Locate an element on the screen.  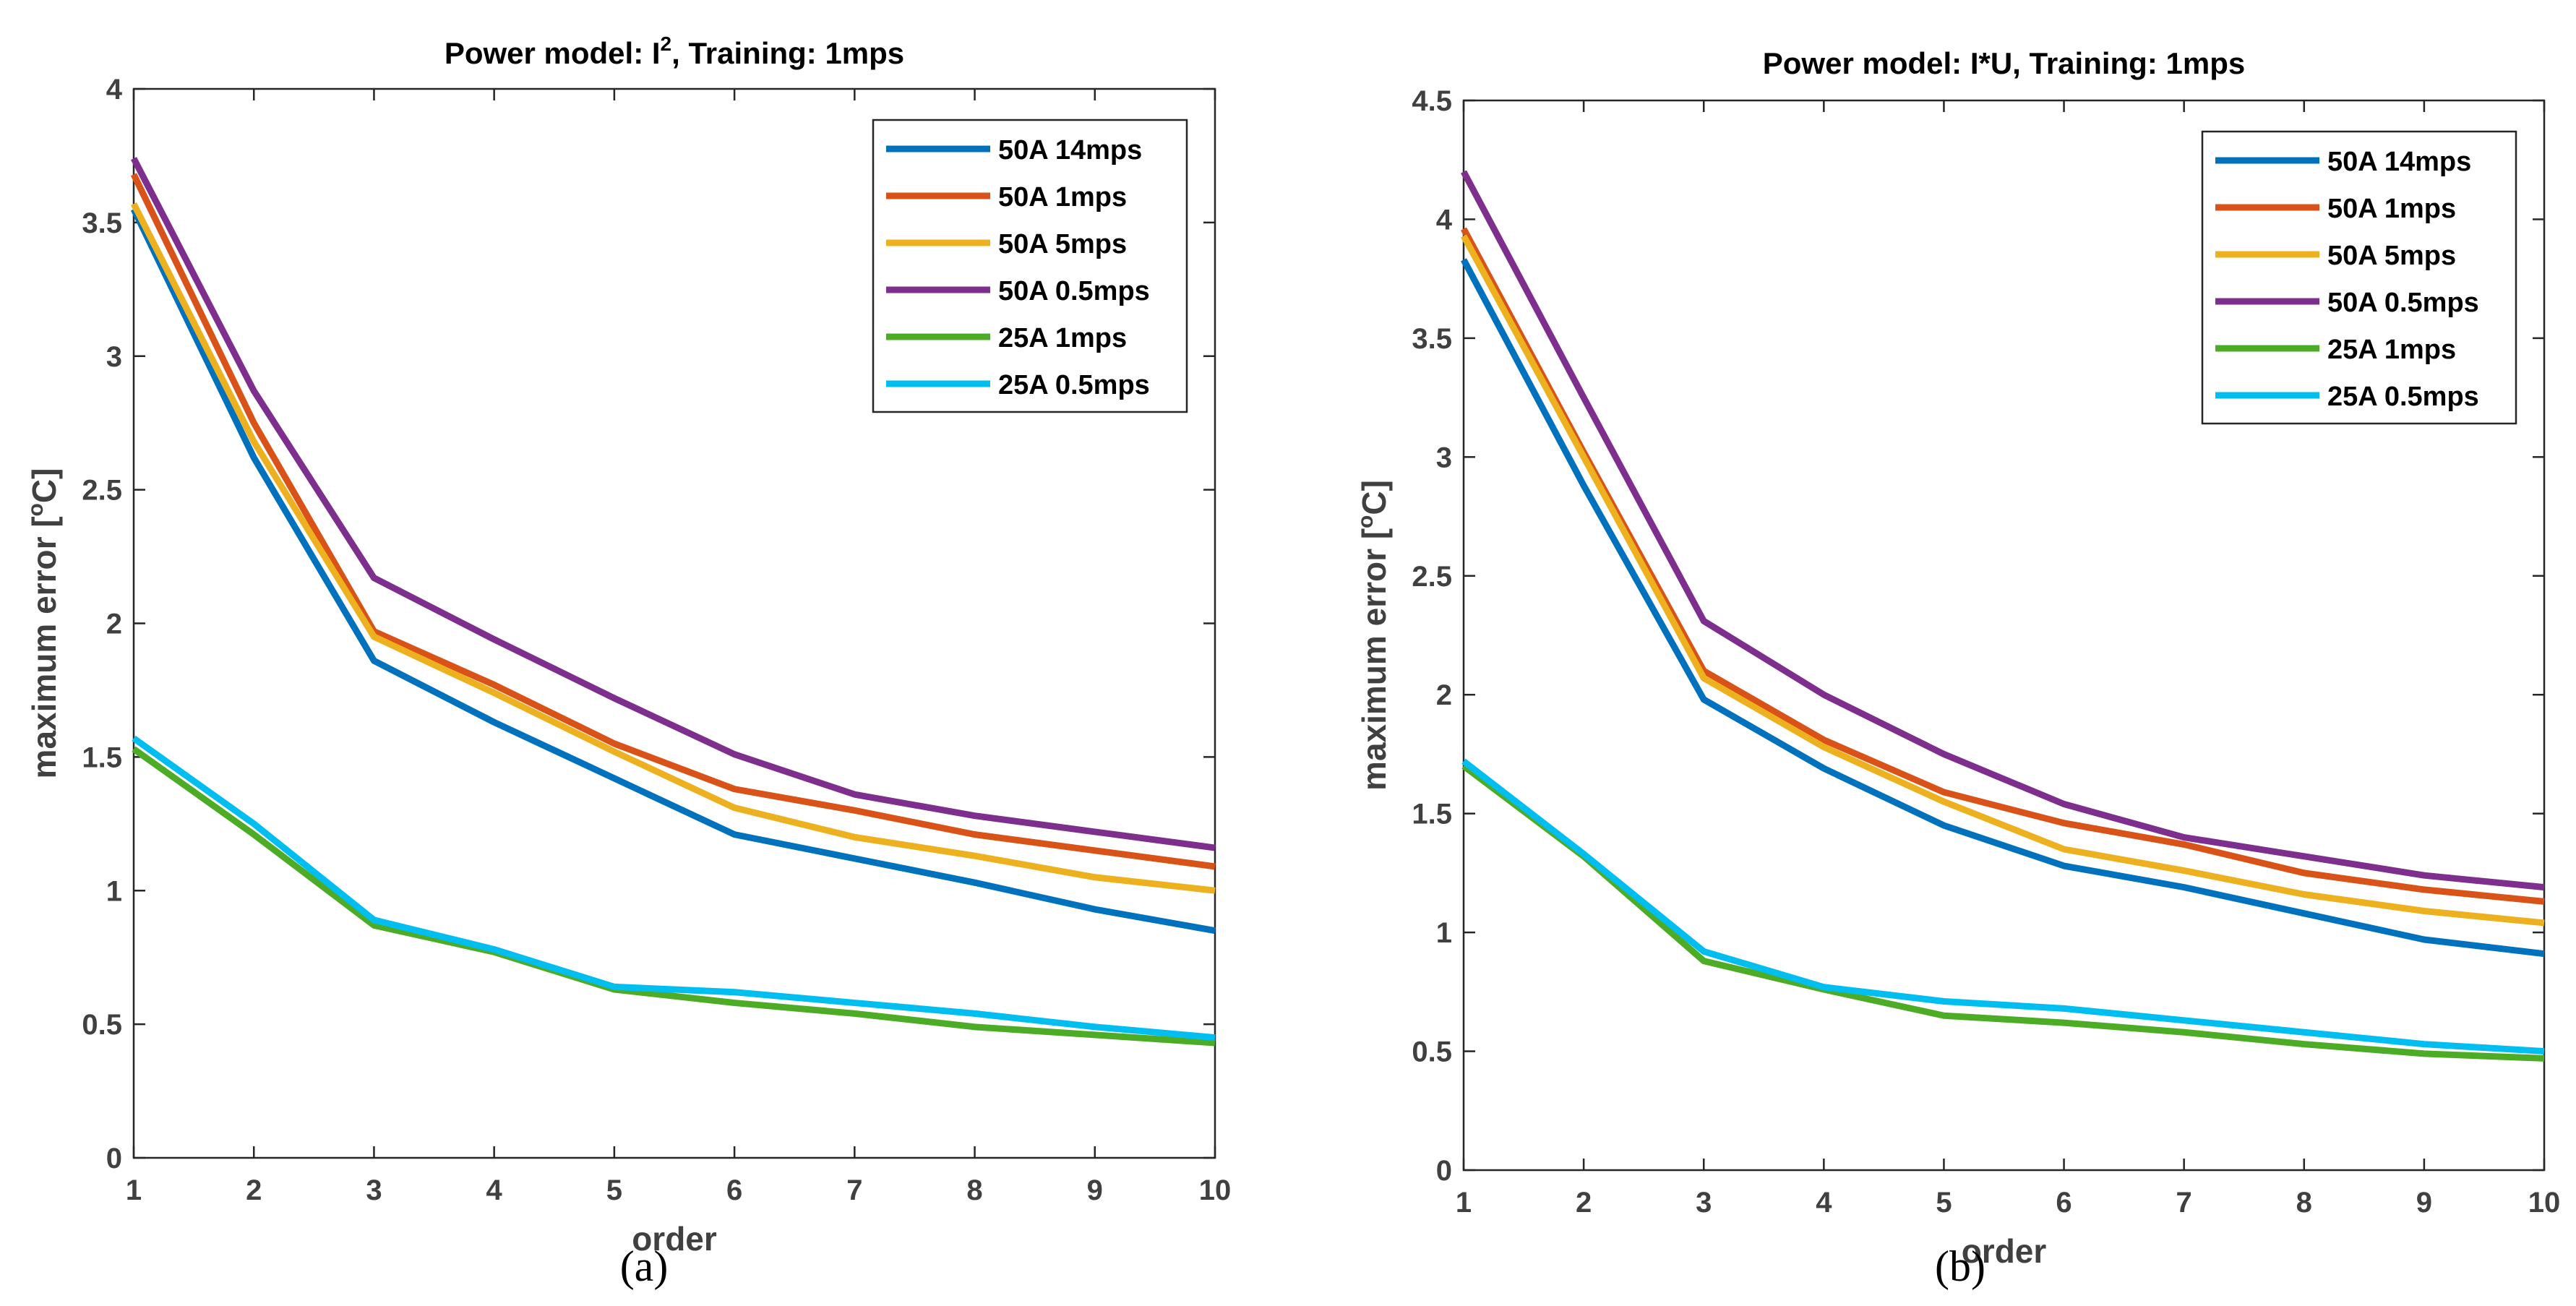
chart-title-main: Power model: I*U, Training: 1mps is located at coordinates (2004, 63).